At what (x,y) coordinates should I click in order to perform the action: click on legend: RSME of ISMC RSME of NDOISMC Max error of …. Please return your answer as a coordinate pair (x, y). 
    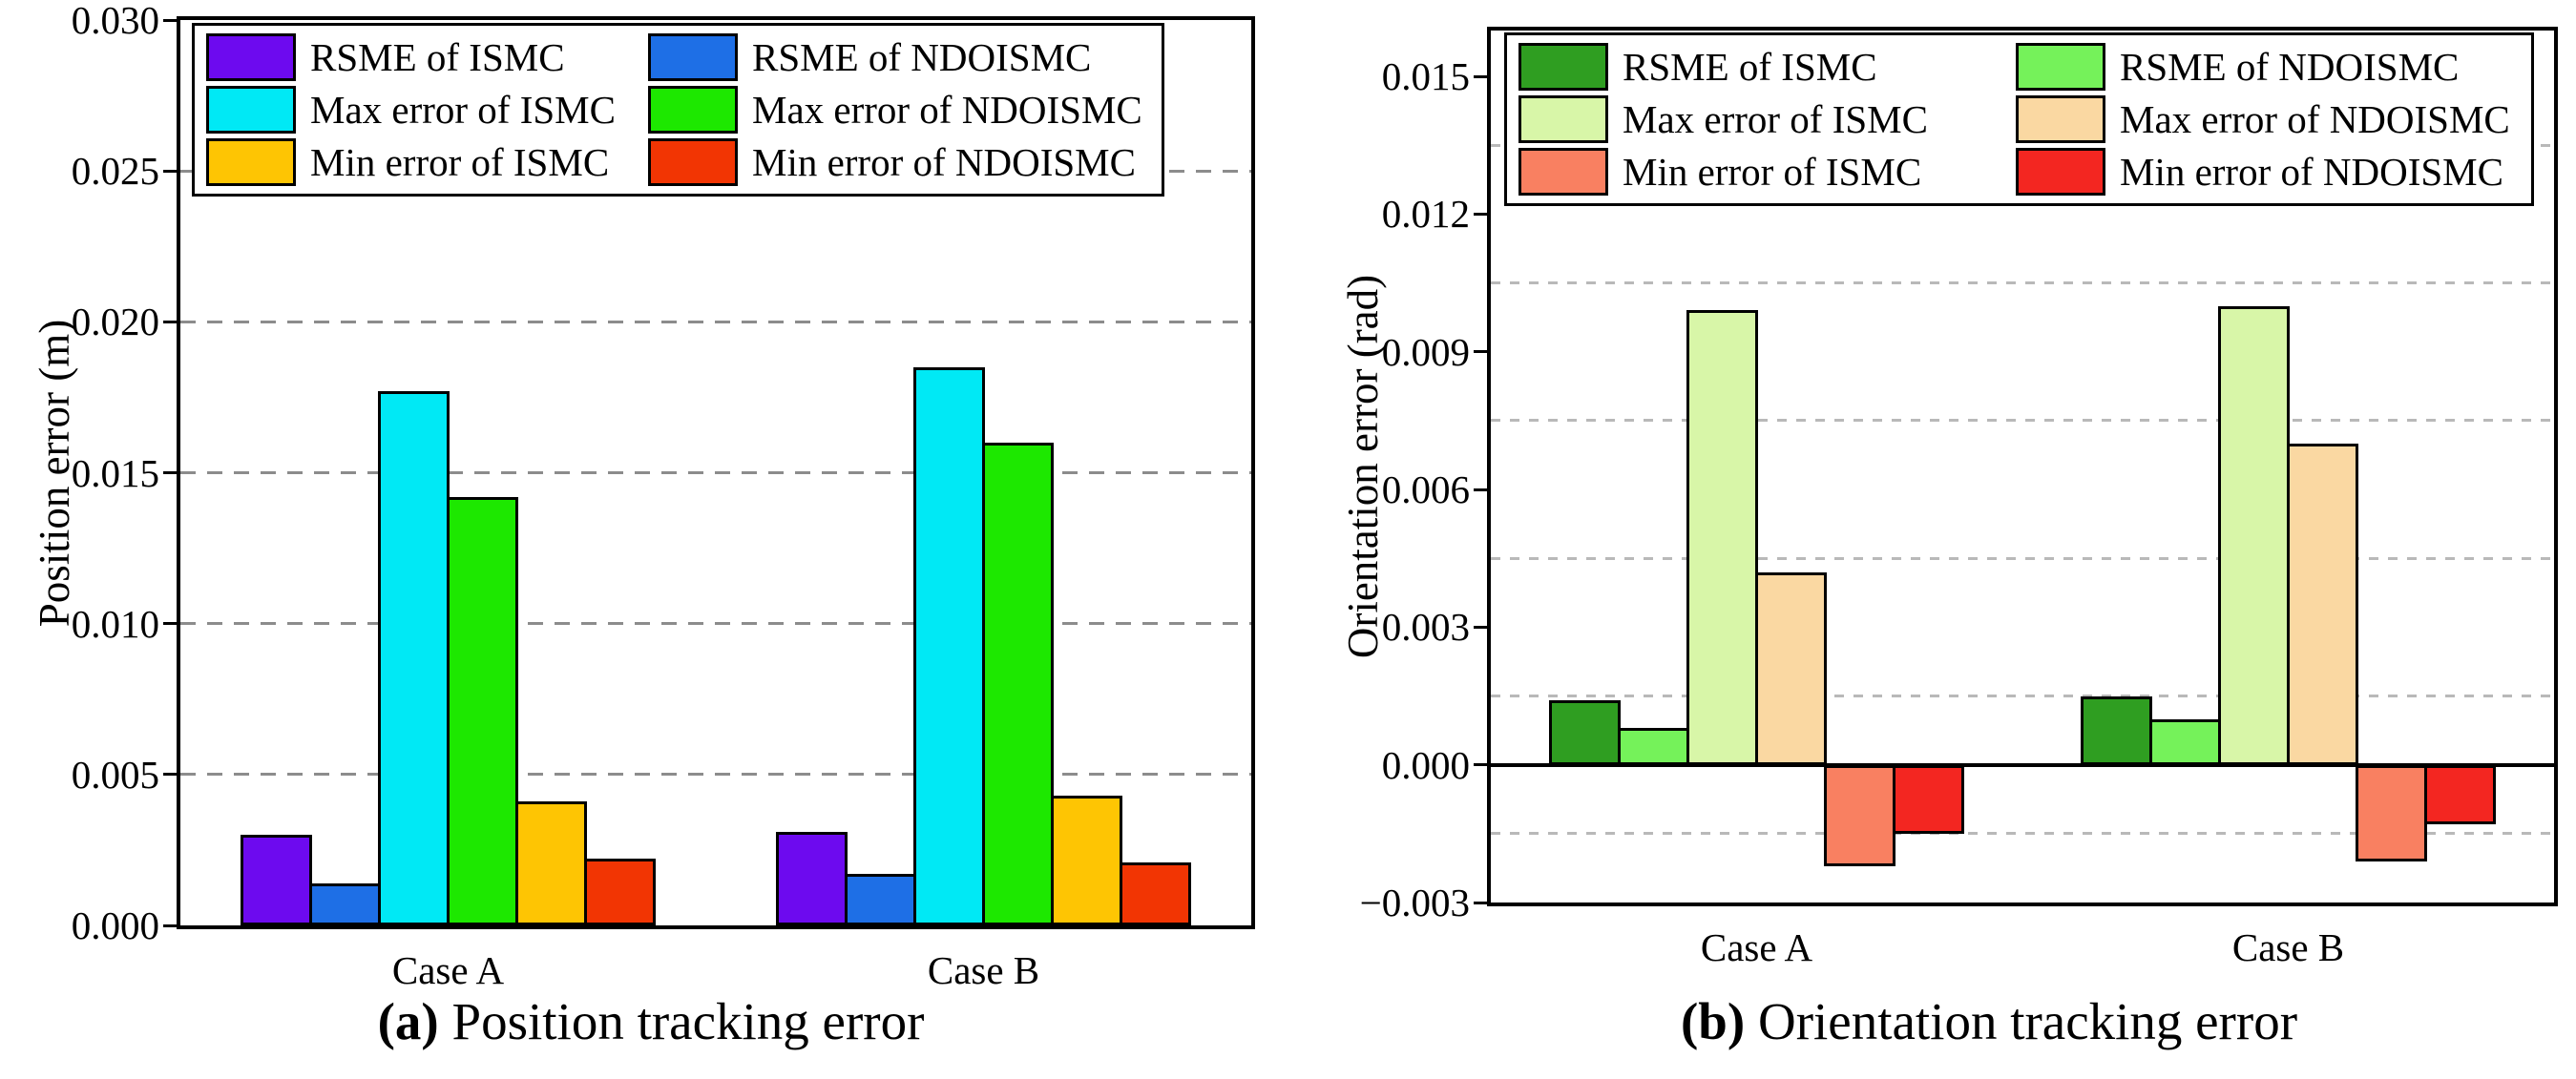
    Looking at the image, I should click on (2019, 119).